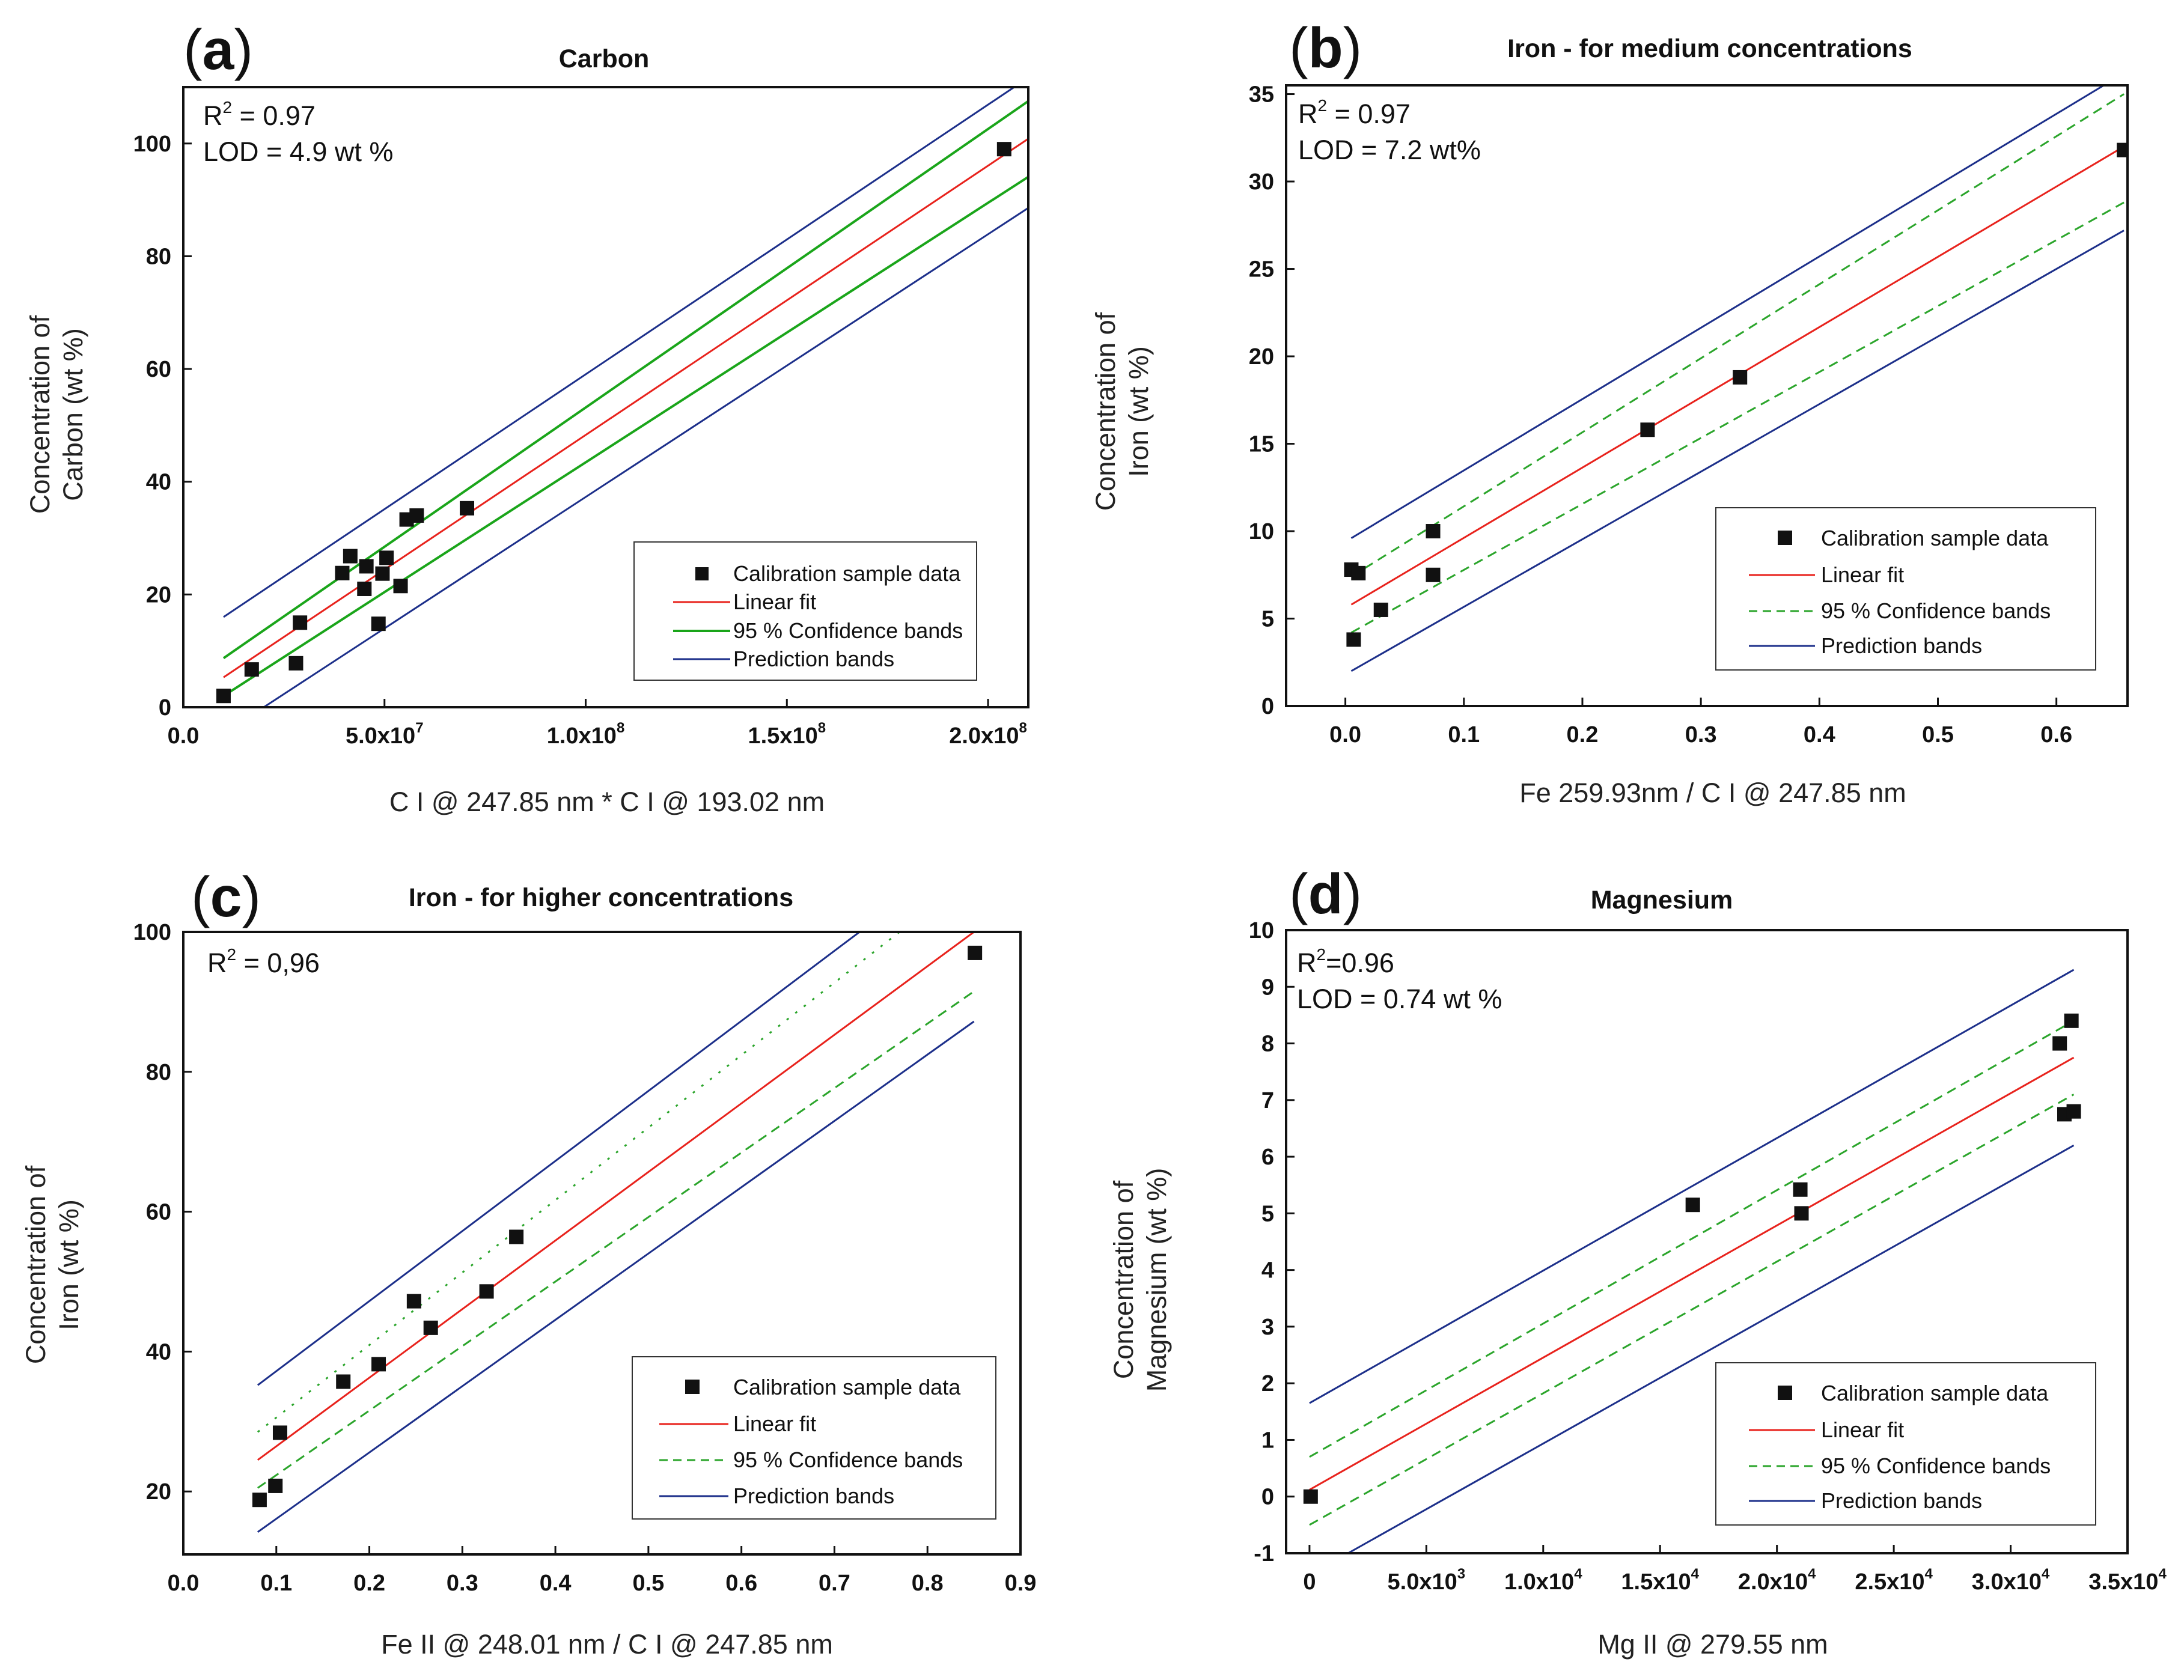 The height and width of the screenshot is (1680, 2184). Describe the element at coordinates (556, 1584) in the screenshot. I see `x-tick-label: 0.4` at that location.